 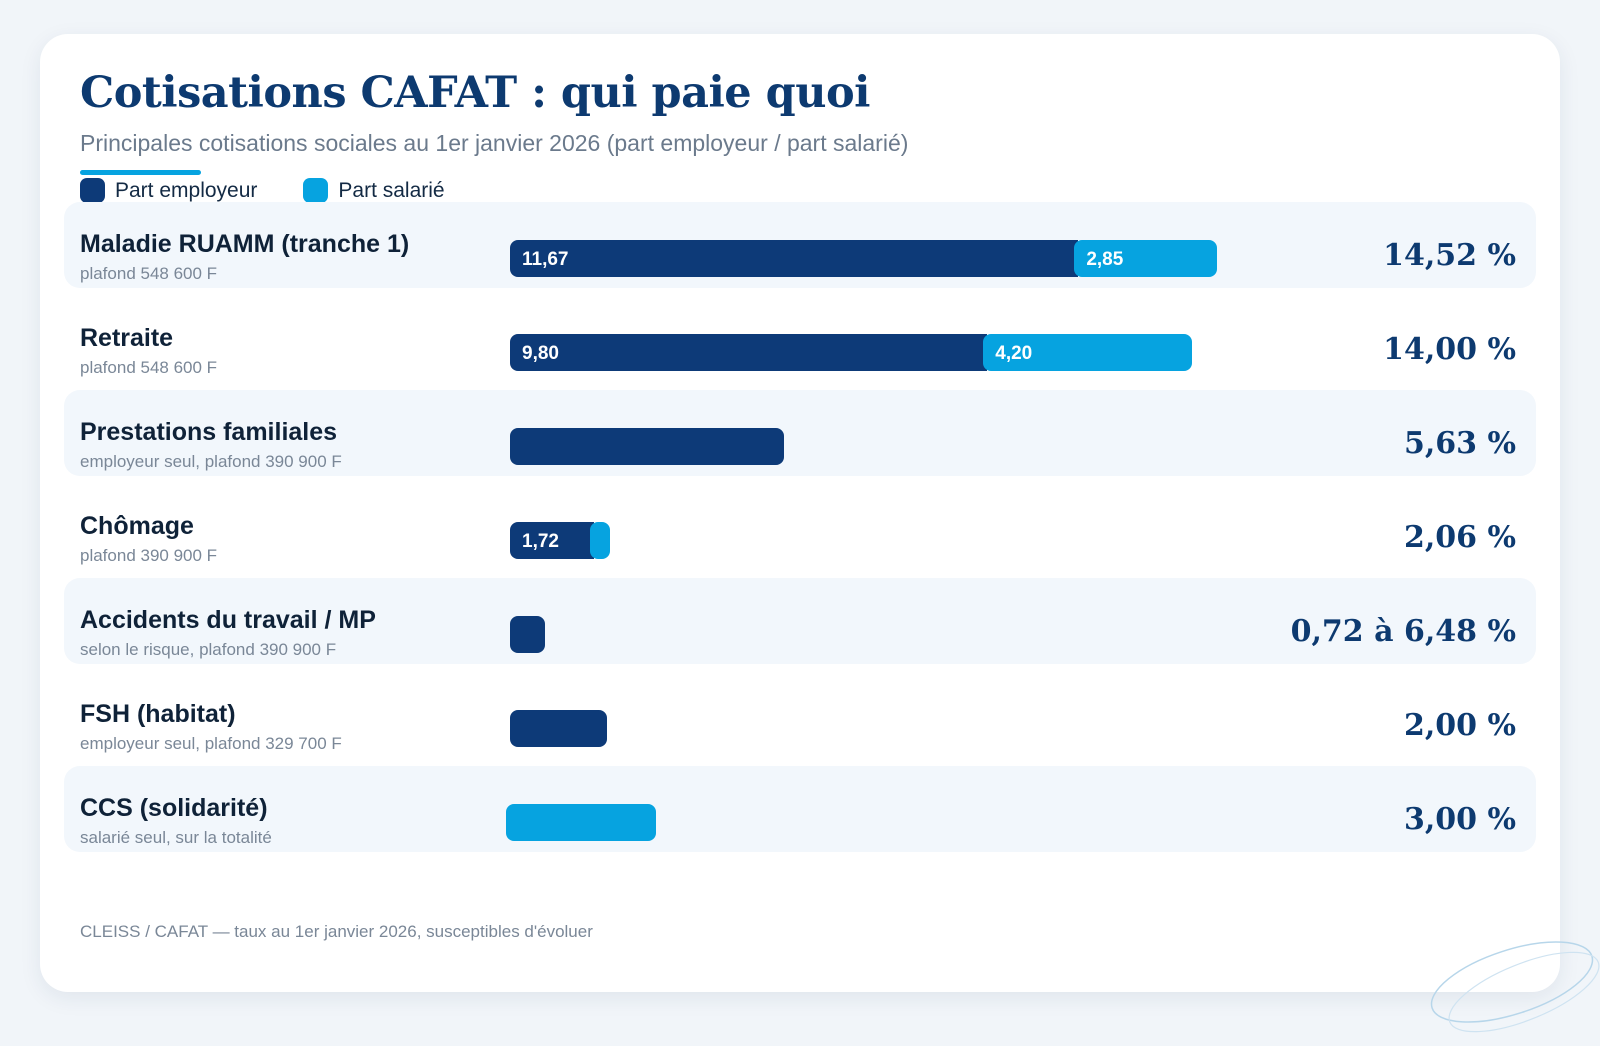 What do you see at coordinates (149, 555) in the screenshot?
I see `category-note: plafond 390 900 F` at bounding box center [149, 555].